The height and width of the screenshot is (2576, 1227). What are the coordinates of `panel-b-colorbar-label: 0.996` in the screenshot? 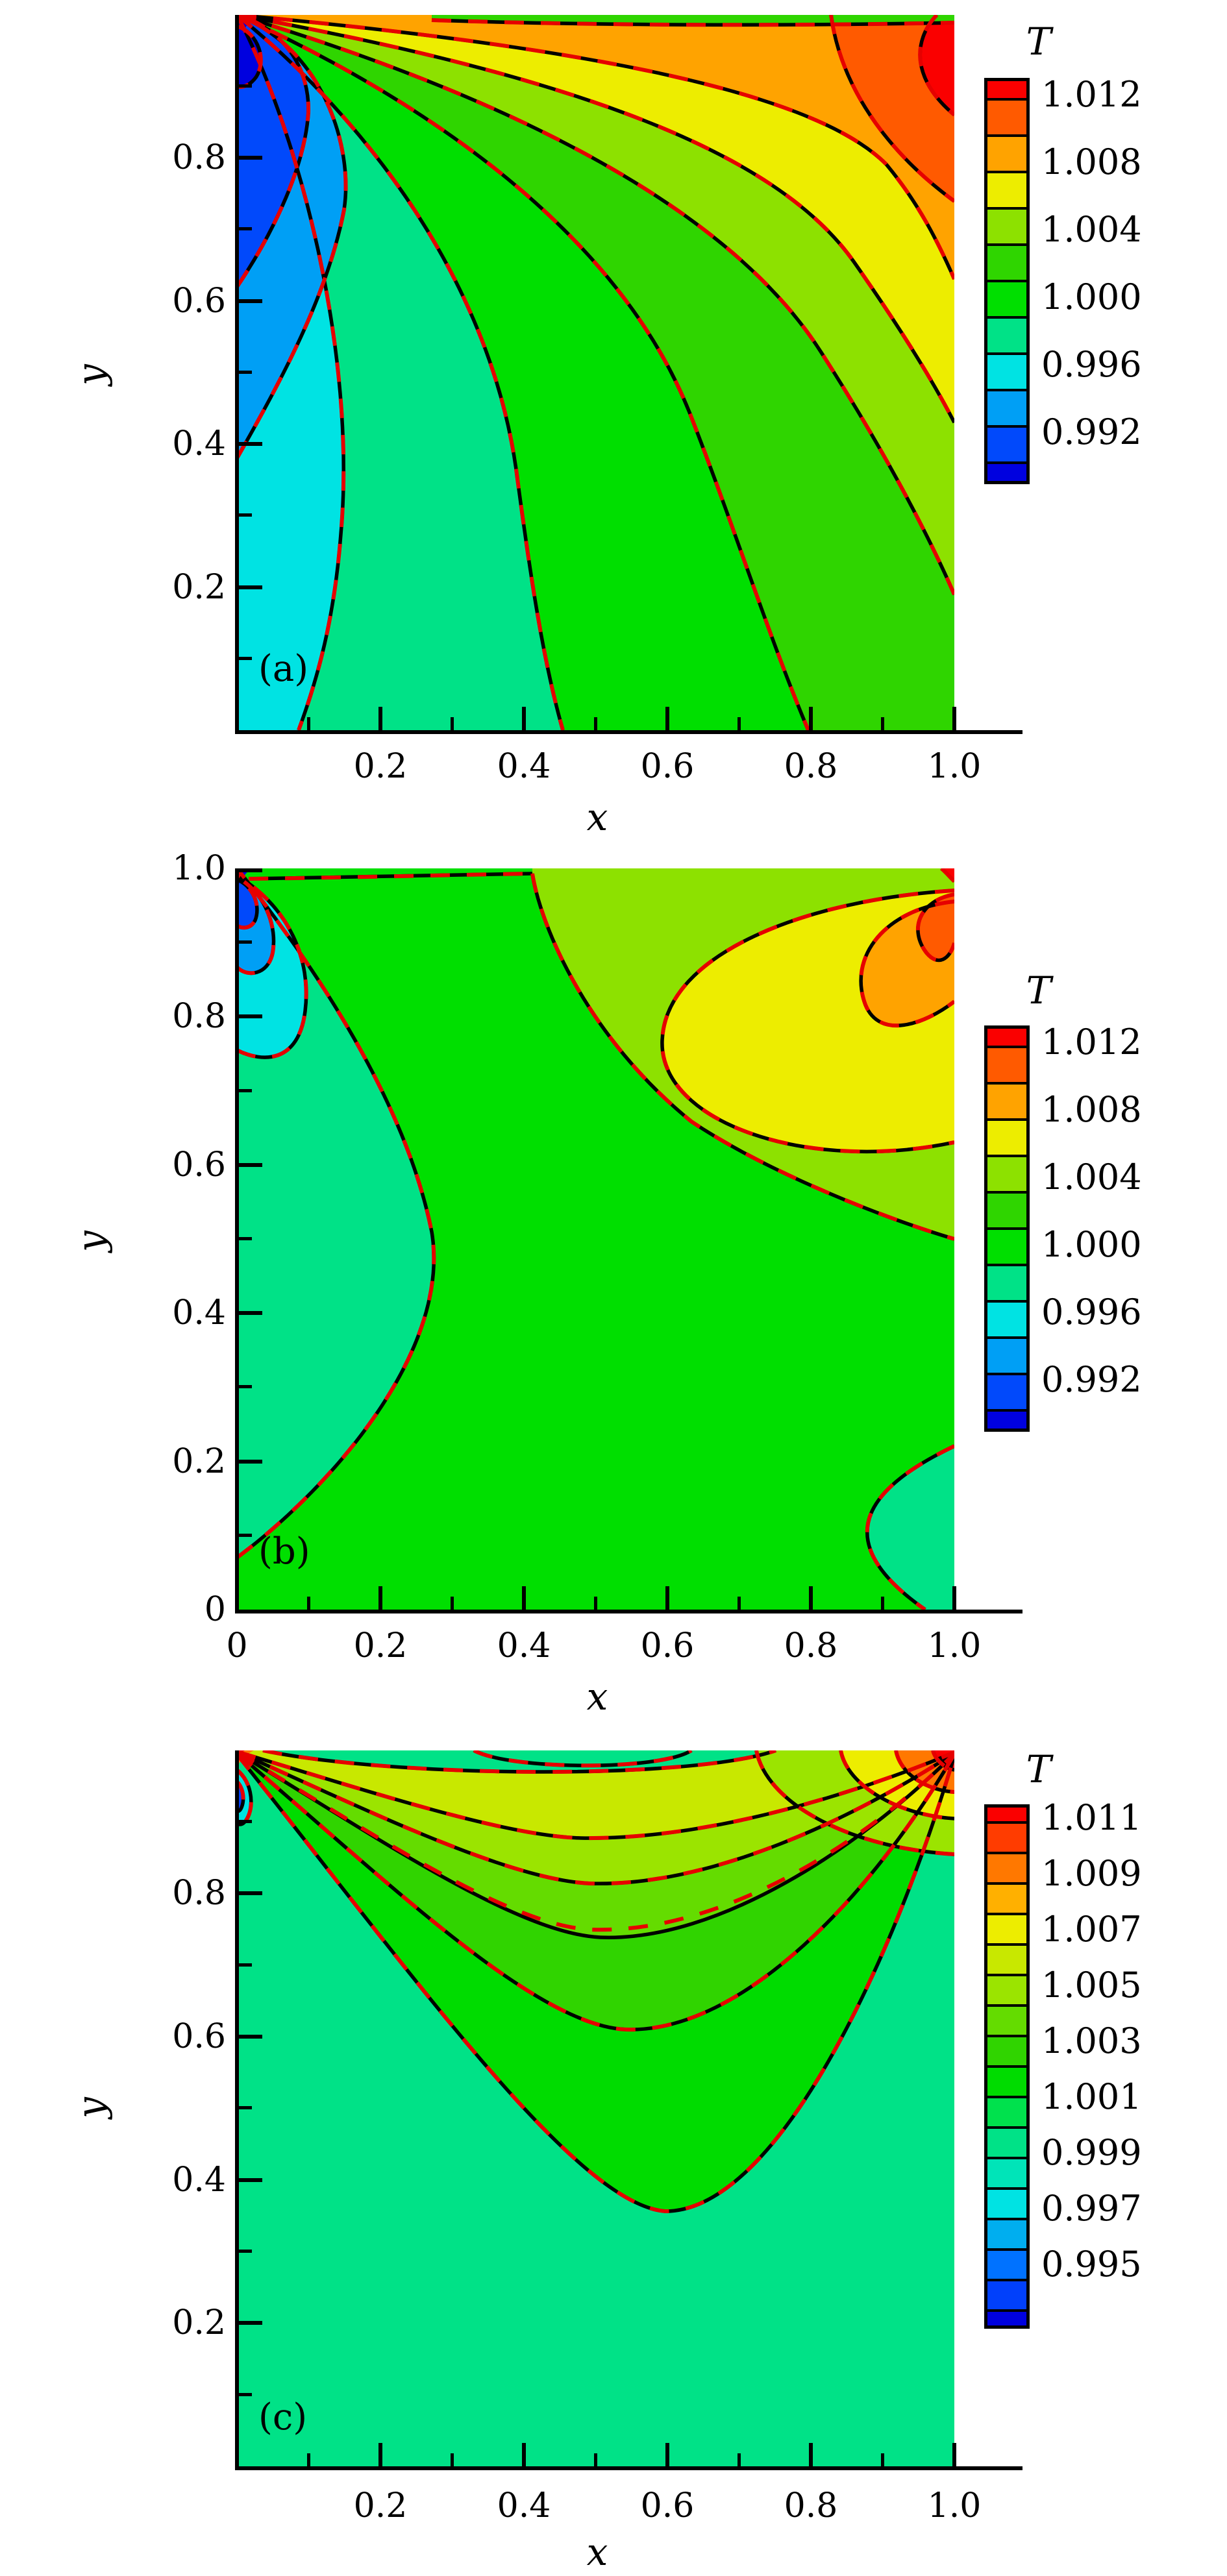 It's located at (1091, 1312).